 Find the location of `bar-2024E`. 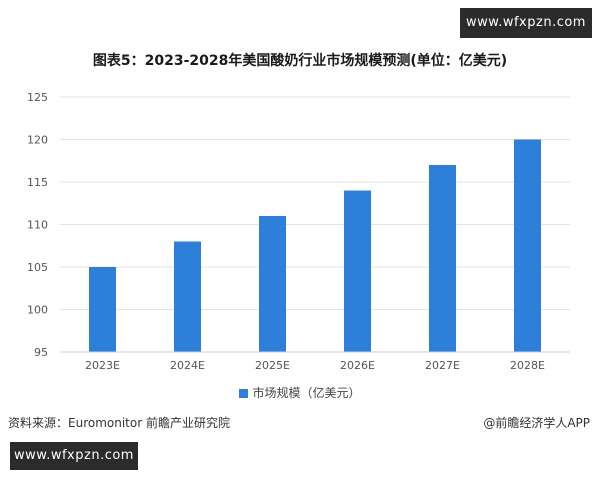

bar-2024E is located at coordinates (187, 296).